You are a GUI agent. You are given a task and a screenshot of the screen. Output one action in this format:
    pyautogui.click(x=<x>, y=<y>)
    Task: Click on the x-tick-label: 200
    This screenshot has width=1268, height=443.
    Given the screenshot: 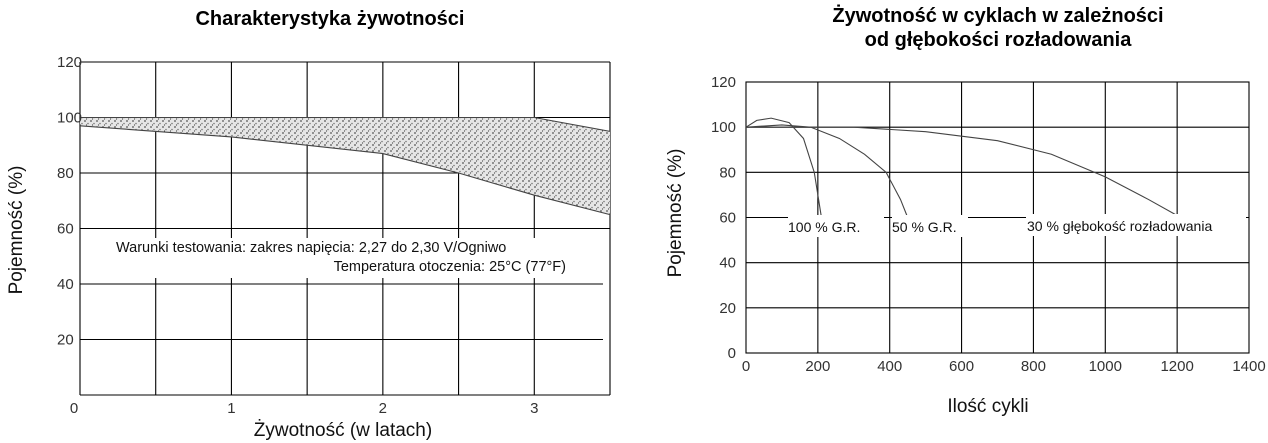 What is the action you would take?
    pyautogui.click(x=817, y=366)
    